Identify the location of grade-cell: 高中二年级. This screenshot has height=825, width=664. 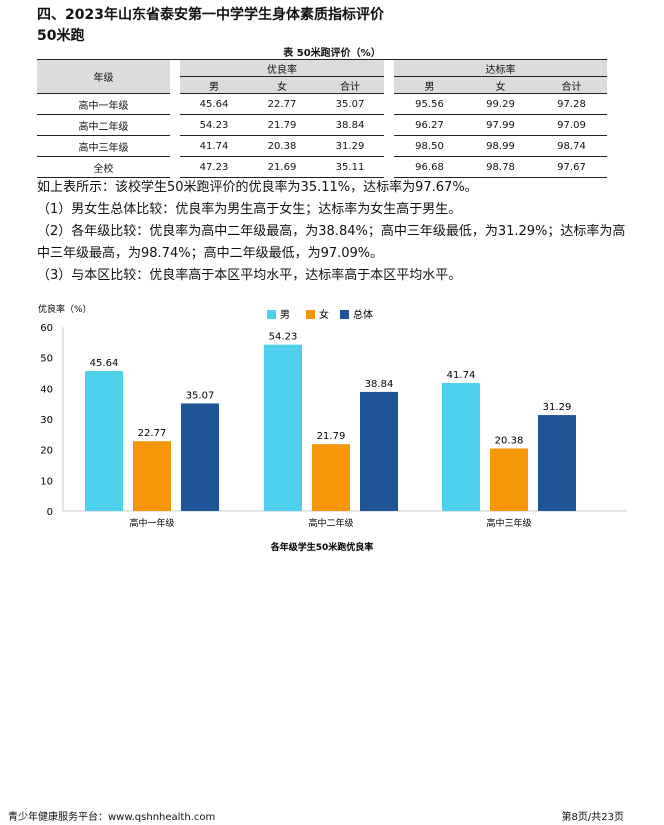
(103, 125).